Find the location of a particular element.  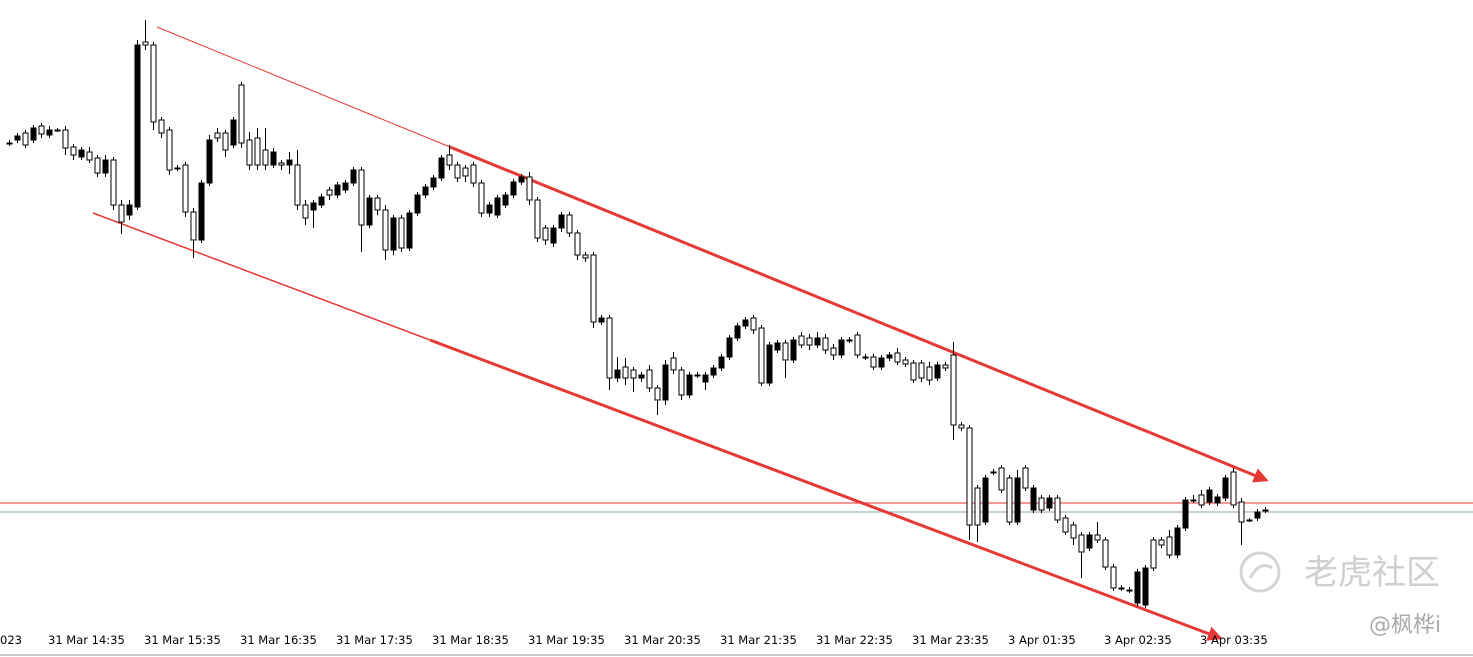

x-tick-label: 31 Mar 20:35 is located at coordinates (662, 640).